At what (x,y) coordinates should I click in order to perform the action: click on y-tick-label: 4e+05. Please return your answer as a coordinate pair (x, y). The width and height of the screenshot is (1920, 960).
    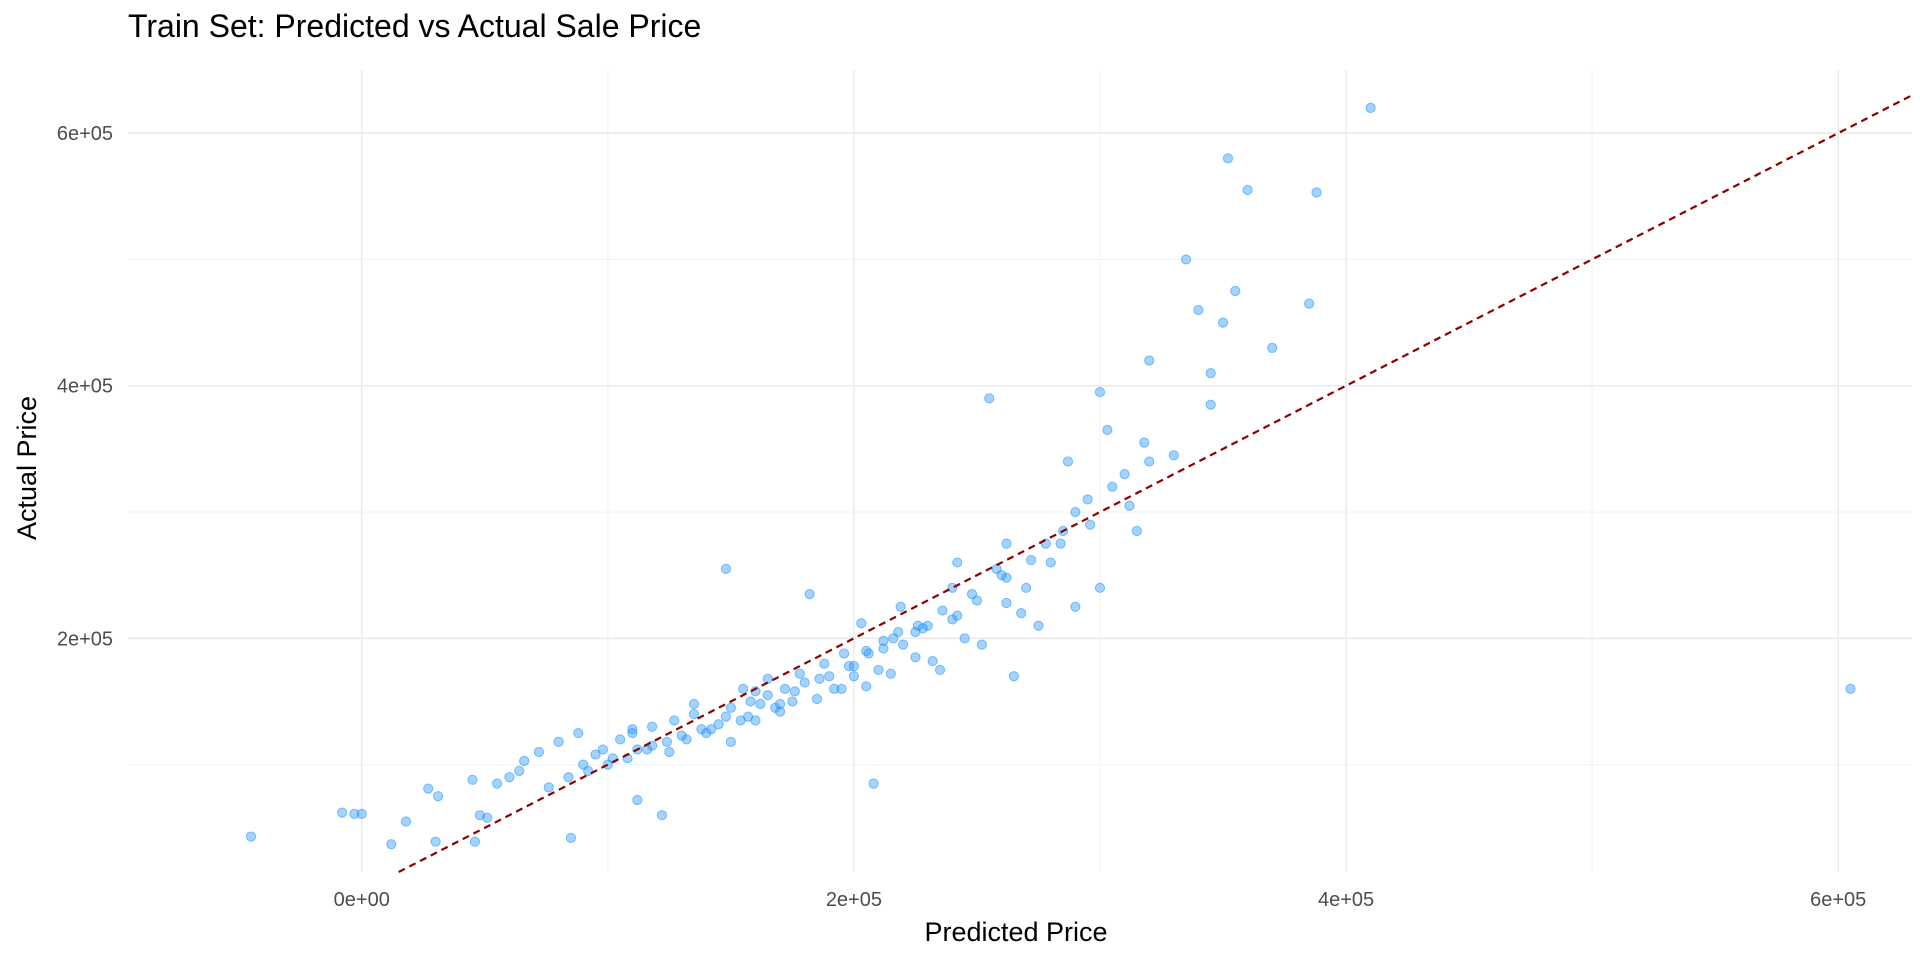
    Looking at the image, I should click on (85, 387).